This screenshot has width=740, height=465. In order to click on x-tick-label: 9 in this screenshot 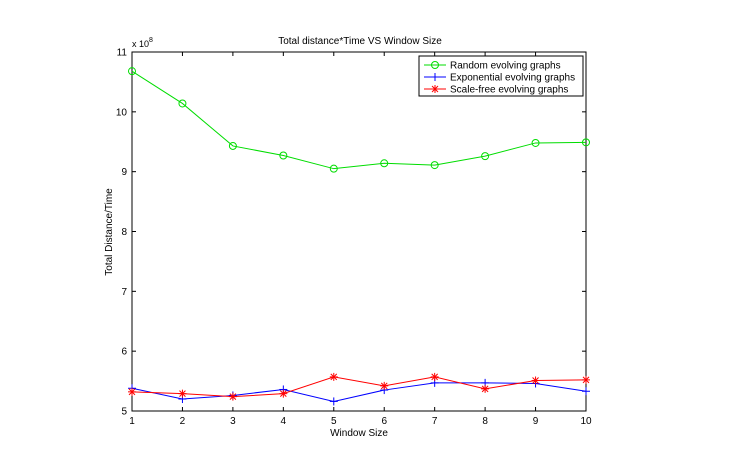, I will do `click(536, 421)`.